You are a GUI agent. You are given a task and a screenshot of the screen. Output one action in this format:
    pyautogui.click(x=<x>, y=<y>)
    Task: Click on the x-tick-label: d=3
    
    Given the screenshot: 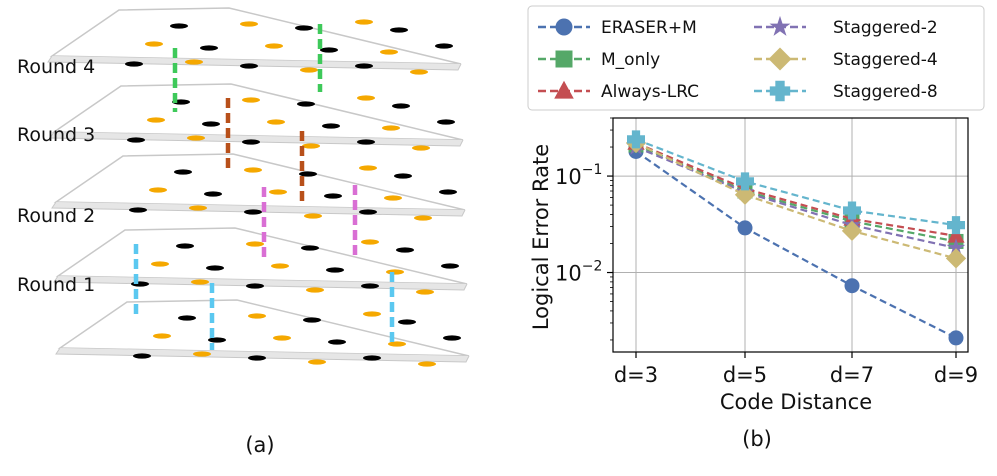 What is the action you would take?
    pyautogui.click(x=636, y=375)
    